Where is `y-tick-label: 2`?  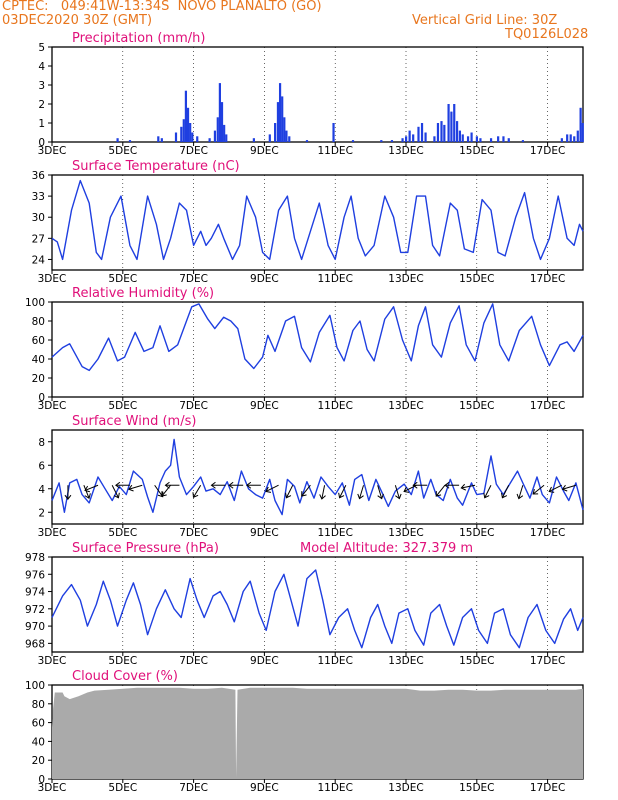
y-tick-label: 2 is located at coordinates (41, 513).